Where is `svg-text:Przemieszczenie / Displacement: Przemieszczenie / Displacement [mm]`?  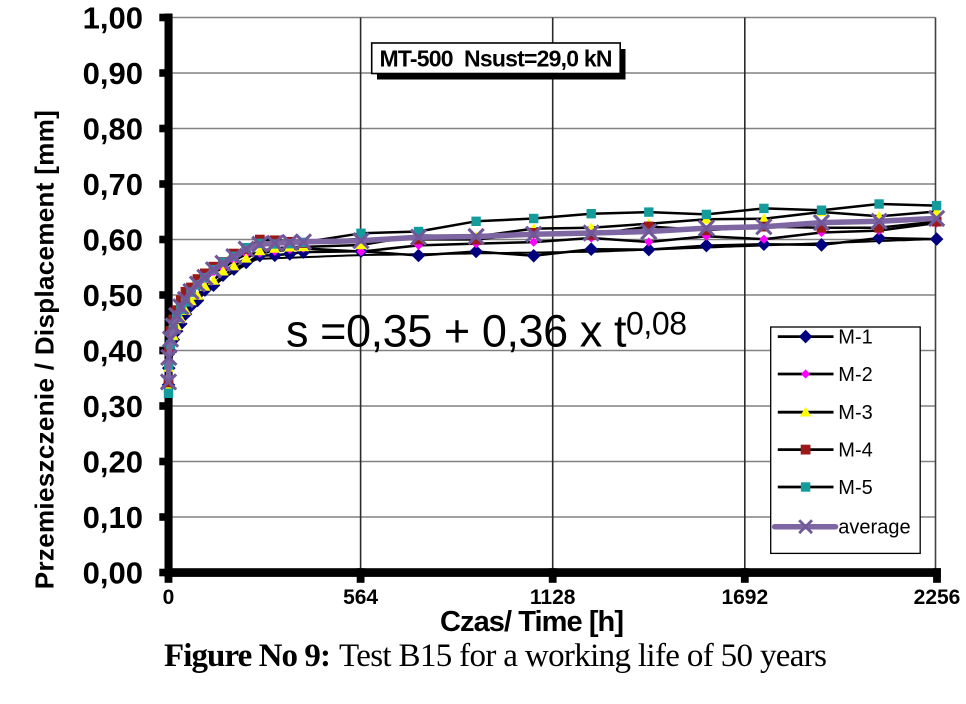
svg-text:Przemieszczenie / Displacement: Przemieszczenie / Displacement [mm] is located at coordinates (45, 349).